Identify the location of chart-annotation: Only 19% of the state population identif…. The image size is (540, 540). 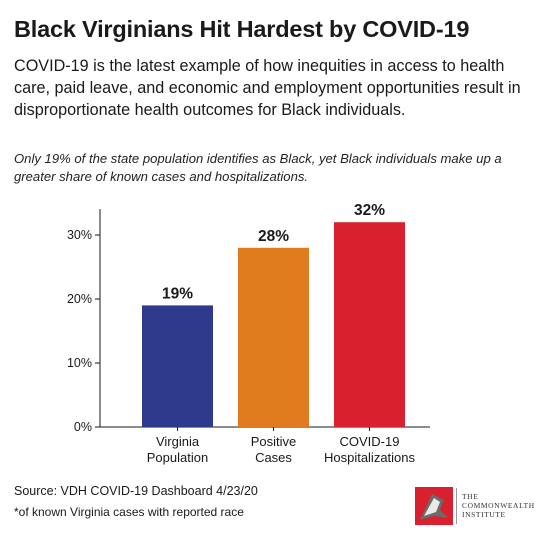
(258, 167).